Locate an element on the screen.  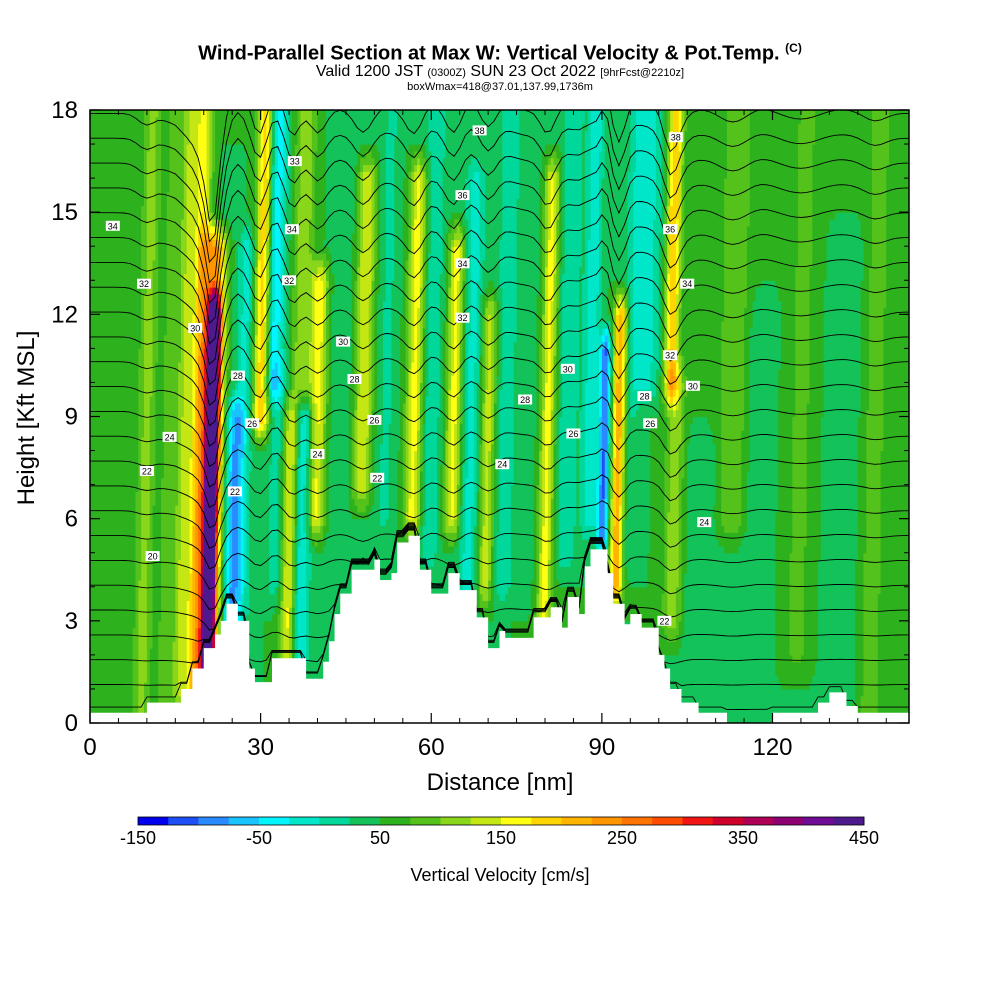
colorbar-label: -50 is located at coordinates (259, 838).